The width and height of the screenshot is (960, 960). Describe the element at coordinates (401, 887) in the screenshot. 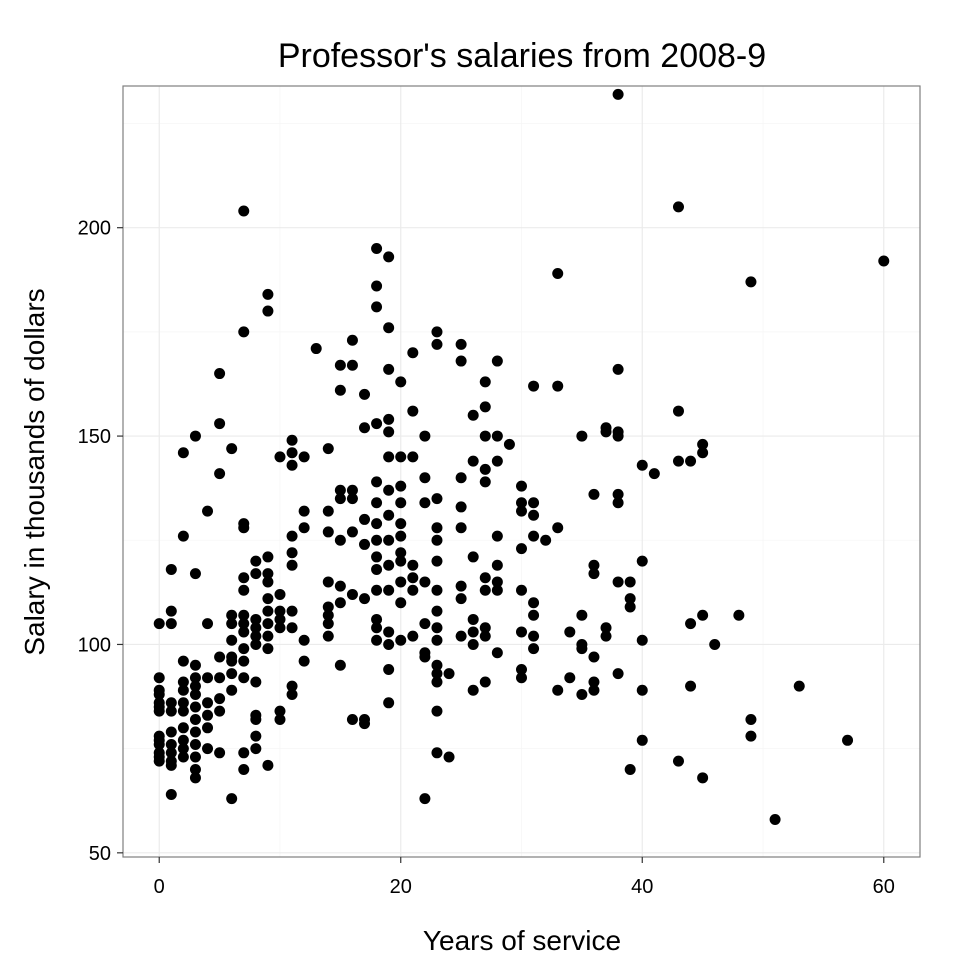

I see `x-tick-label: 20` at that location.